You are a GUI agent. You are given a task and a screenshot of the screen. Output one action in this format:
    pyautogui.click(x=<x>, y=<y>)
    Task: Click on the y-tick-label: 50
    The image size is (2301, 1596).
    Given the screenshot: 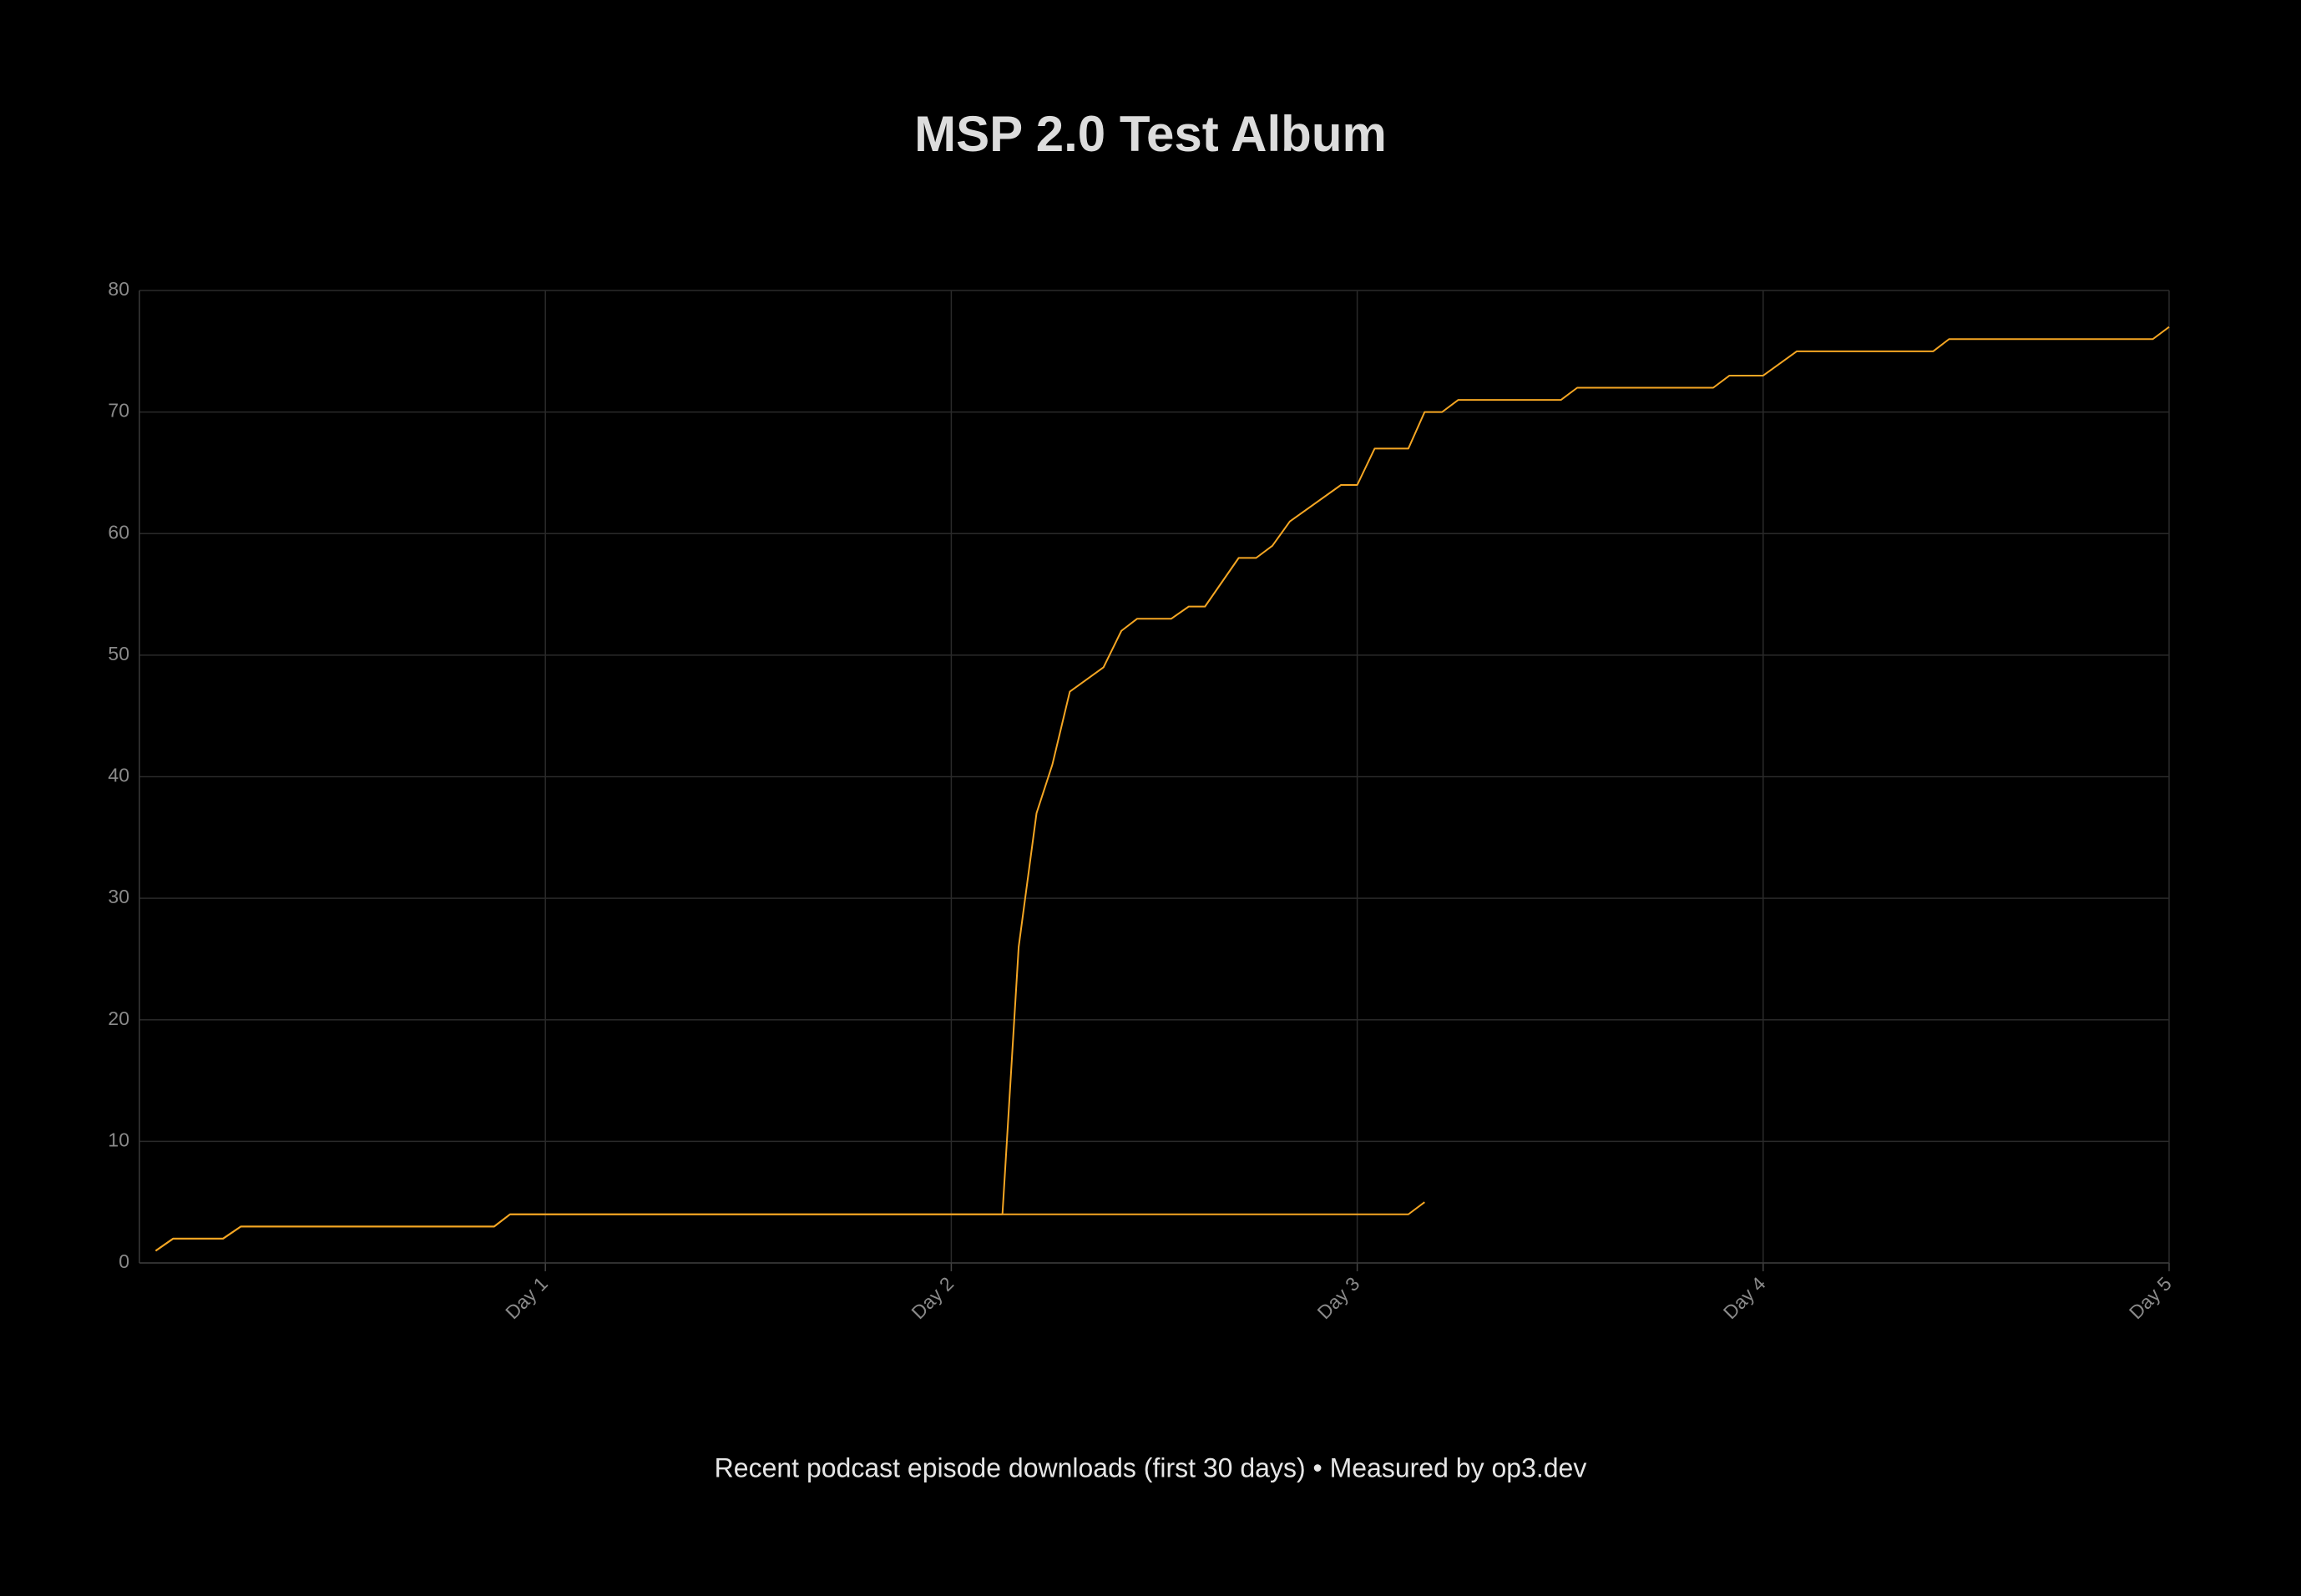 What is the action you would take?
    pyautogui.click(x=118, y=653)
    